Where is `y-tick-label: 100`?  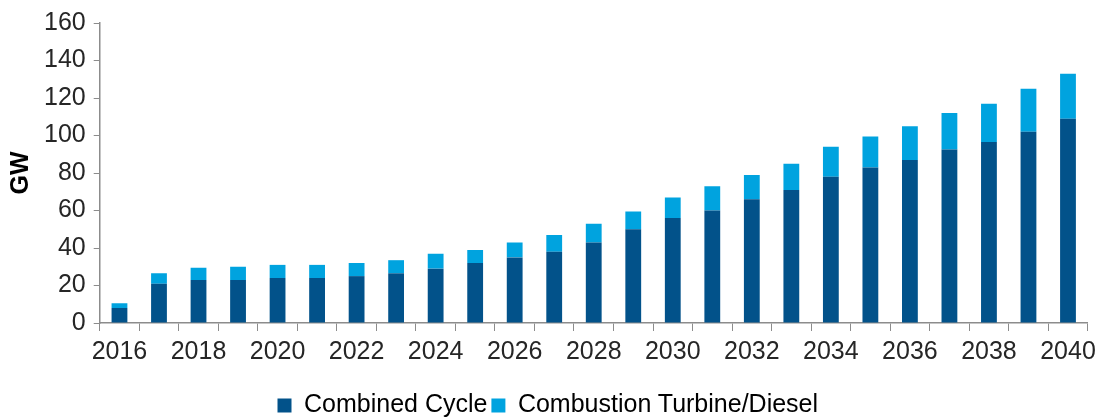
y-tick-label: 100 is located at coordinates (64, 133).